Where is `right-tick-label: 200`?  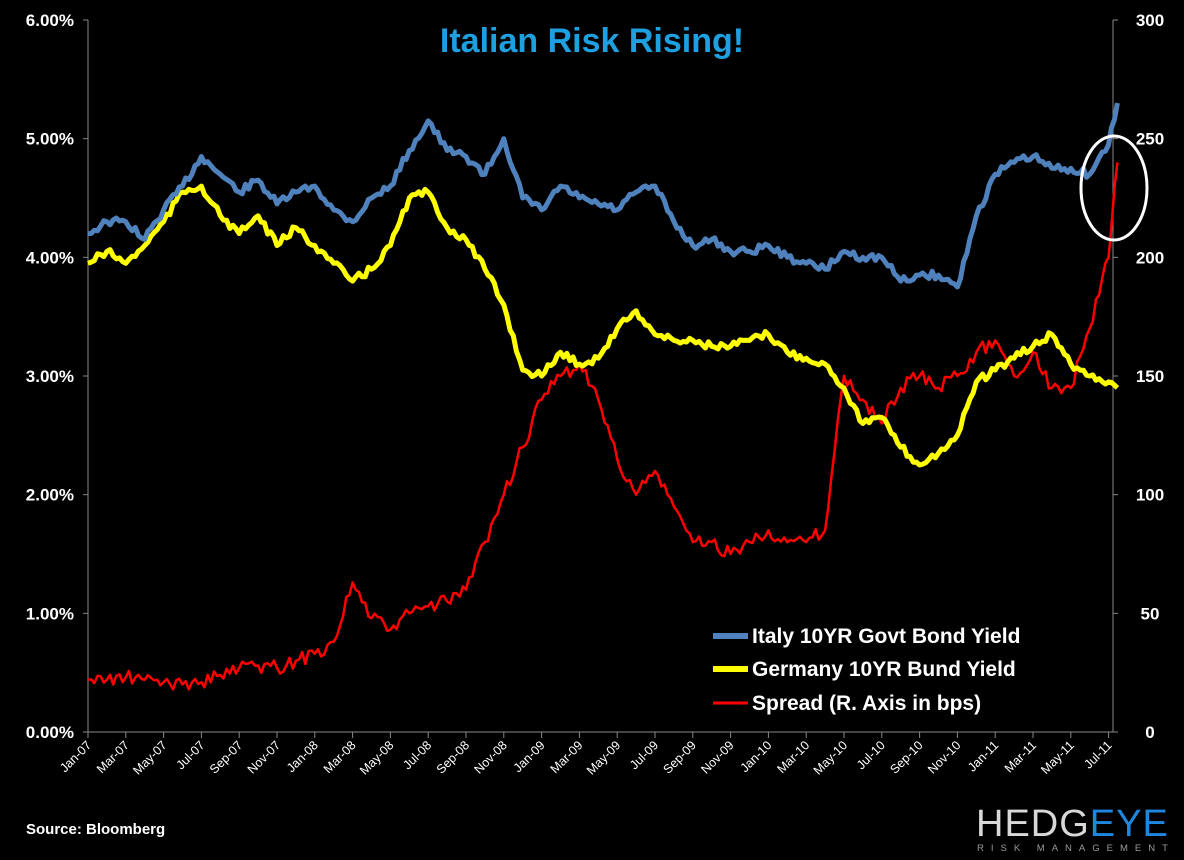 right-tick-label: 200 is located at coordinates (1150, 257).